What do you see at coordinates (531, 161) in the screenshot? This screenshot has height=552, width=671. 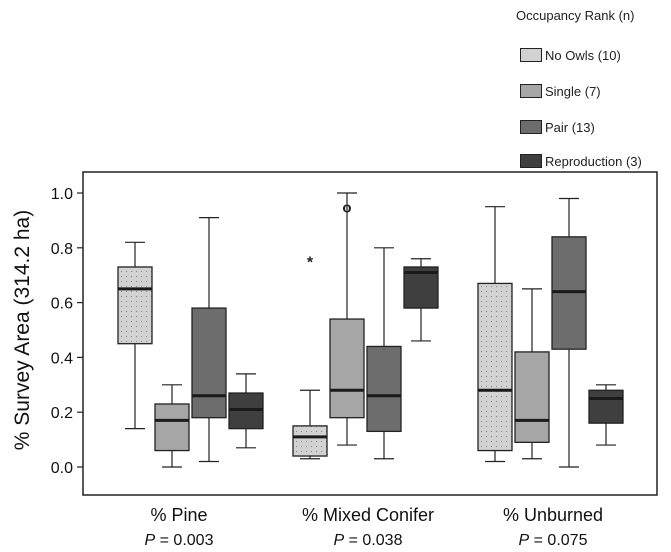 I see `legend-swatch-reproduction` at bounding box center [531, 161].